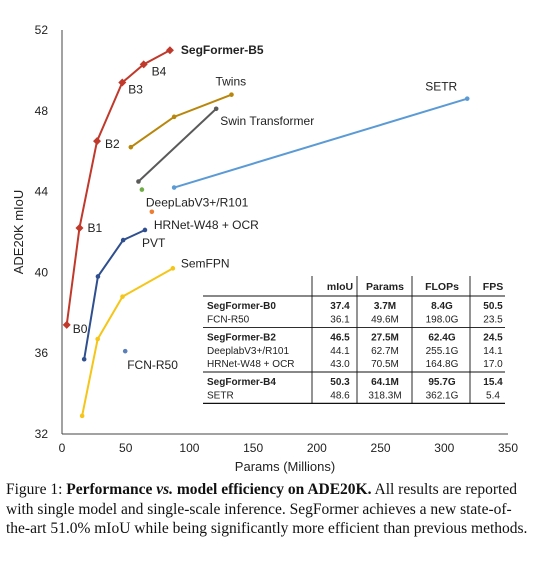 This screenshot has width=539, height=564. I want to click on table-cell: 27.5M, so click(385, 338).